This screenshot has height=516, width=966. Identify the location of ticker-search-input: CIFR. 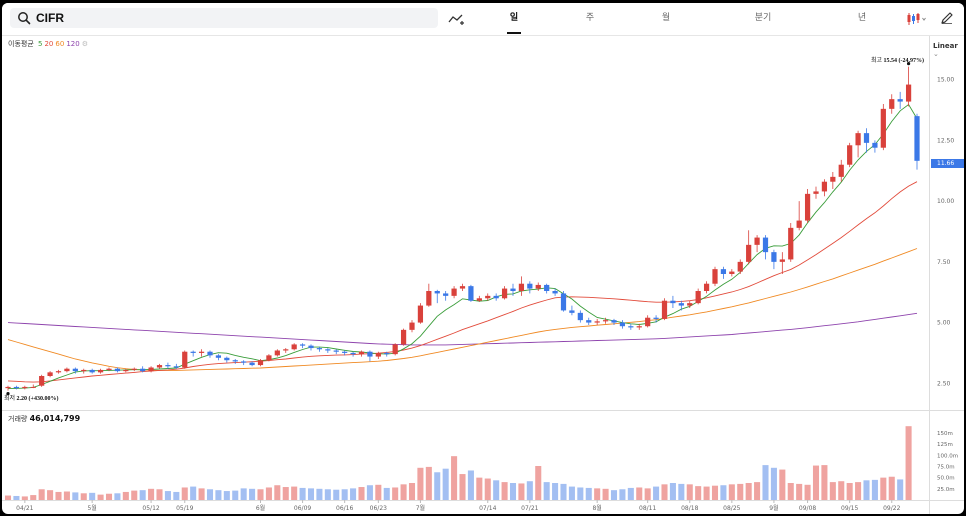
(224, 18).